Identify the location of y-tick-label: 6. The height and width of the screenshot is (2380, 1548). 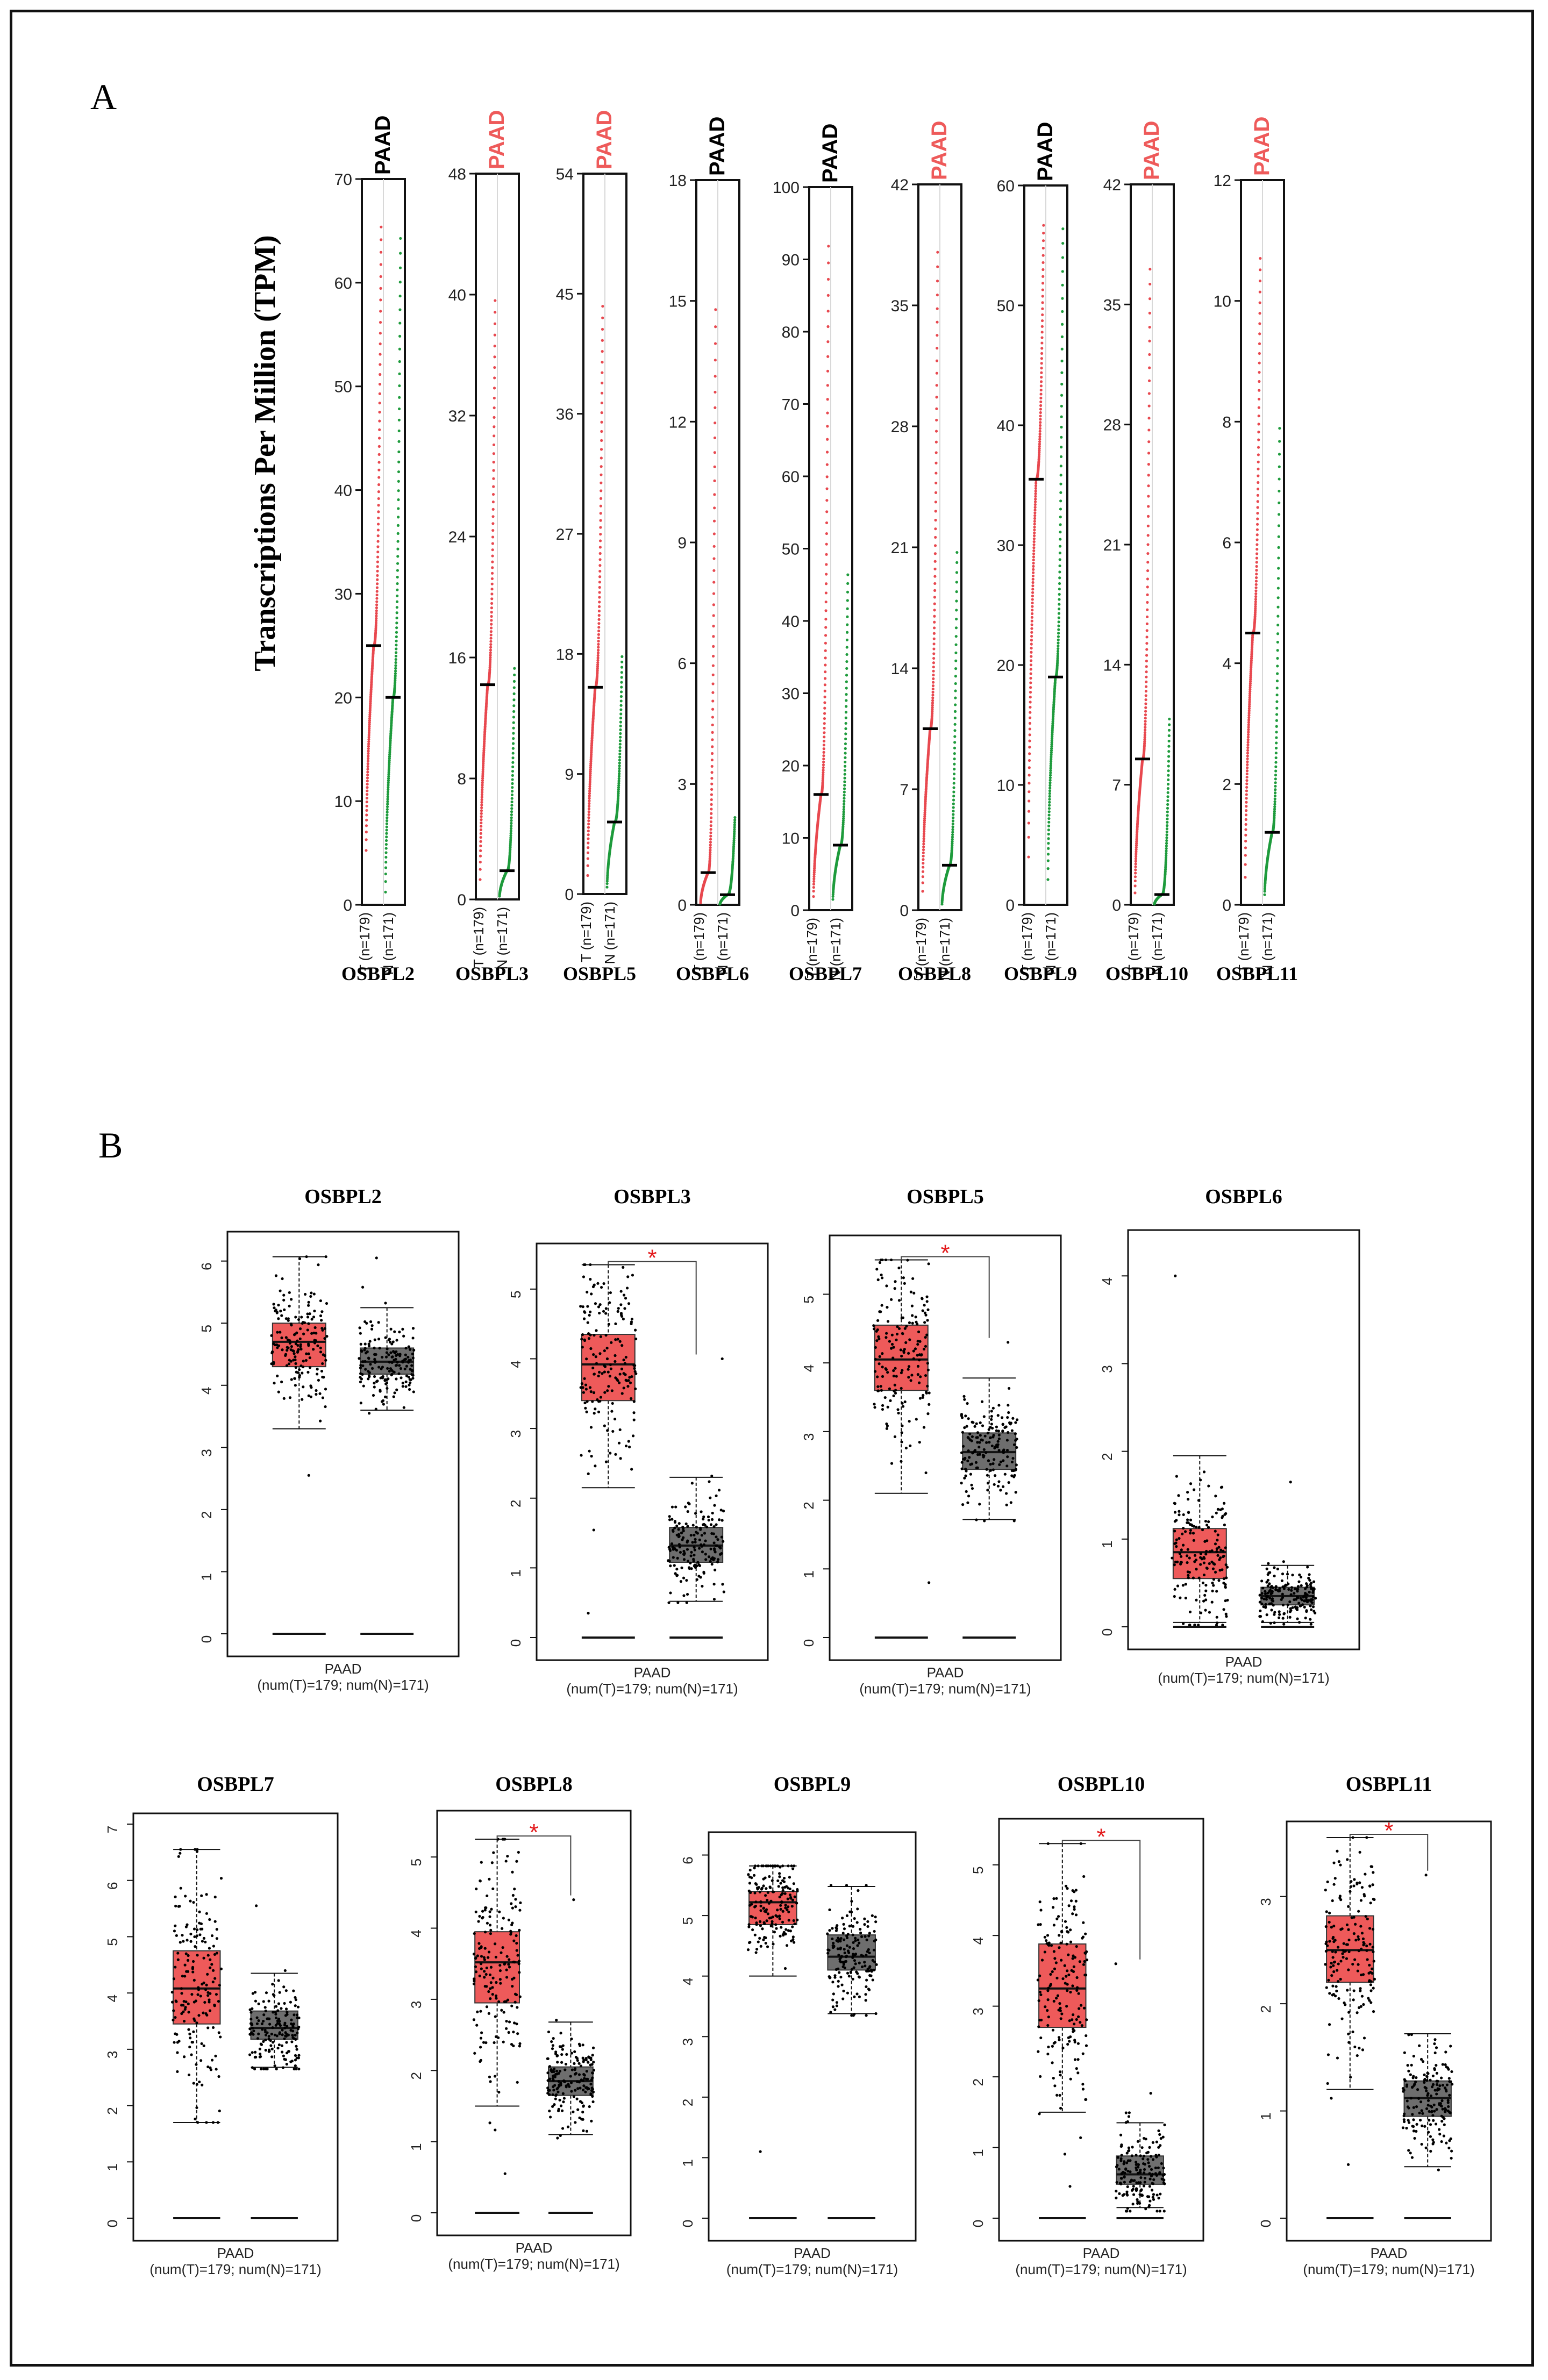
(206, 1266).